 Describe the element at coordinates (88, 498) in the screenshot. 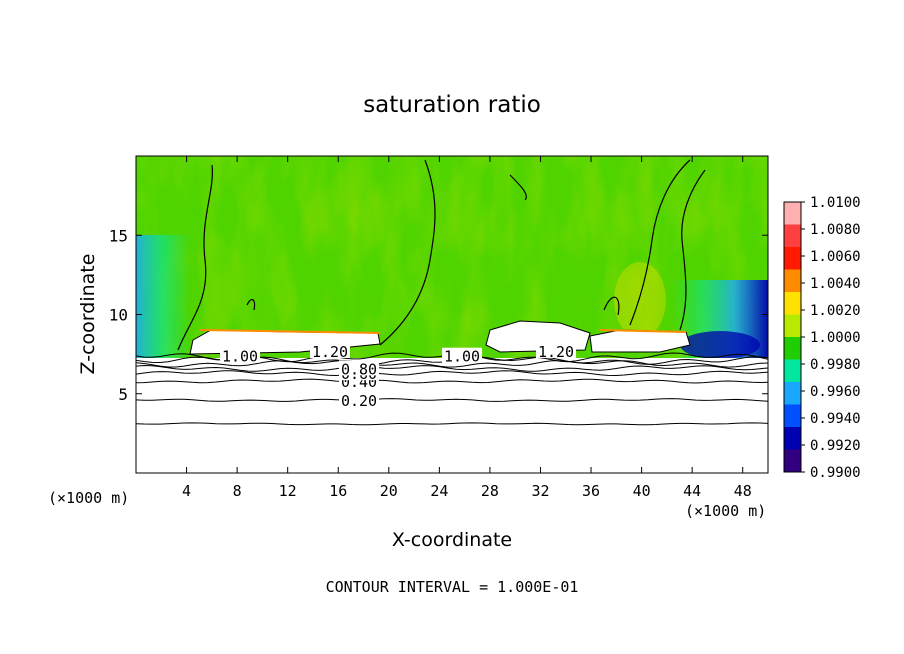

I see `x-unit-left: (×1000 m)` at that location.